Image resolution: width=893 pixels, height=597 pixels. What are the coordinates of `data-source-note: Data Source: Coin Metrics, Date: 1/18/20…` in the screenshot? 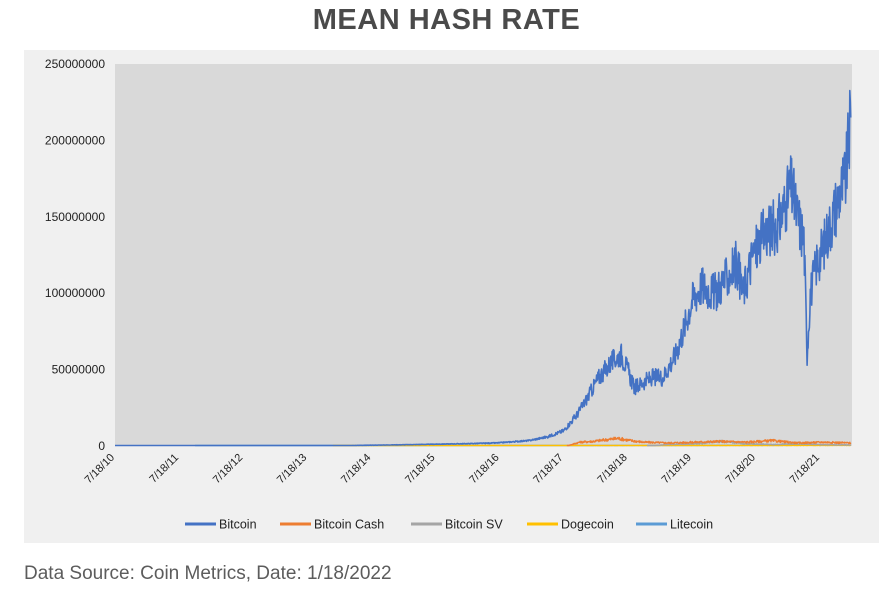 It's located at (208, 573).